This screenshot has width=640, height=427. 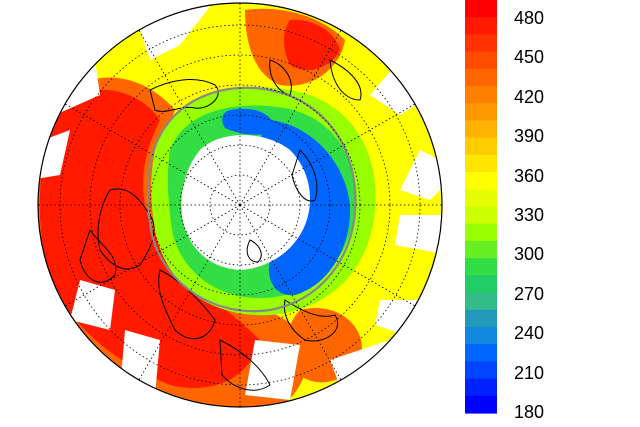 I want to click on colorbar-tick-label: 300, so click(x=529, y=254).